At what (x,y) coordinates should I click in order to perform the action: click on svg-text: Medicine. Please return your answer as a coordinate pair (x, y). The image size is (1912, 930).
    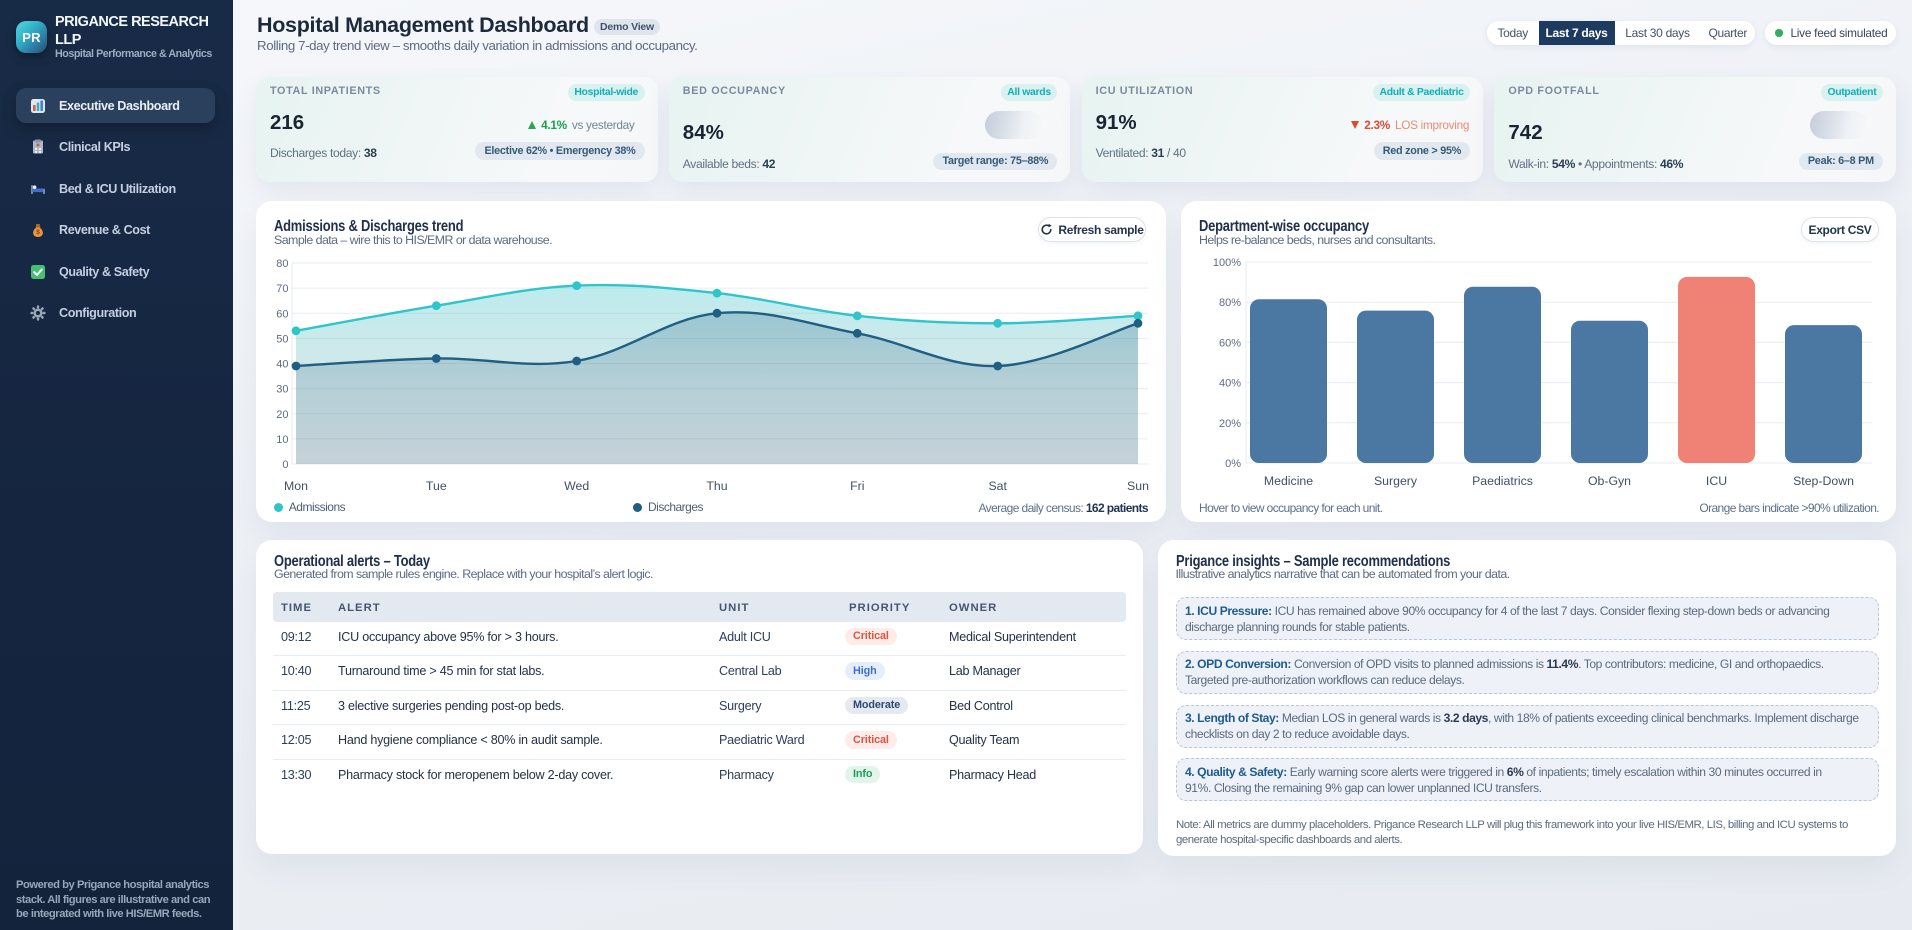
    Looking at the image, I should click on (1288, 481).